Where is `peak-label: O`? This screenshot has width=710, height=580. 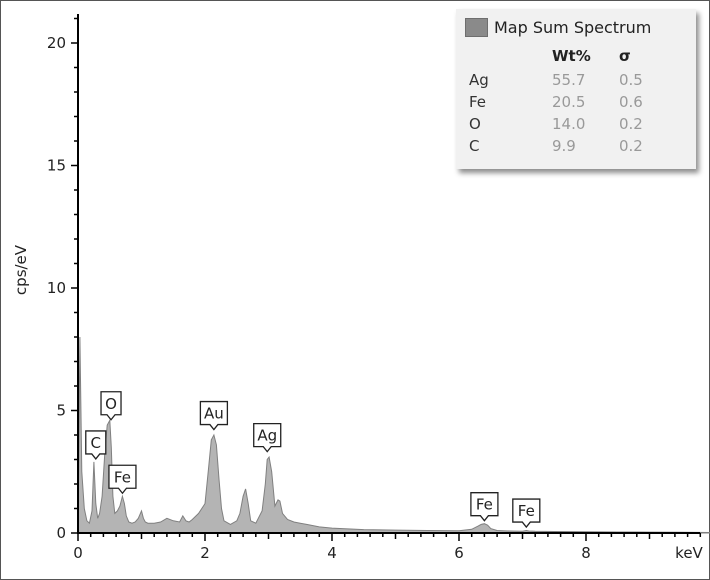 peak-label: O is located at coordinates (111, 406).